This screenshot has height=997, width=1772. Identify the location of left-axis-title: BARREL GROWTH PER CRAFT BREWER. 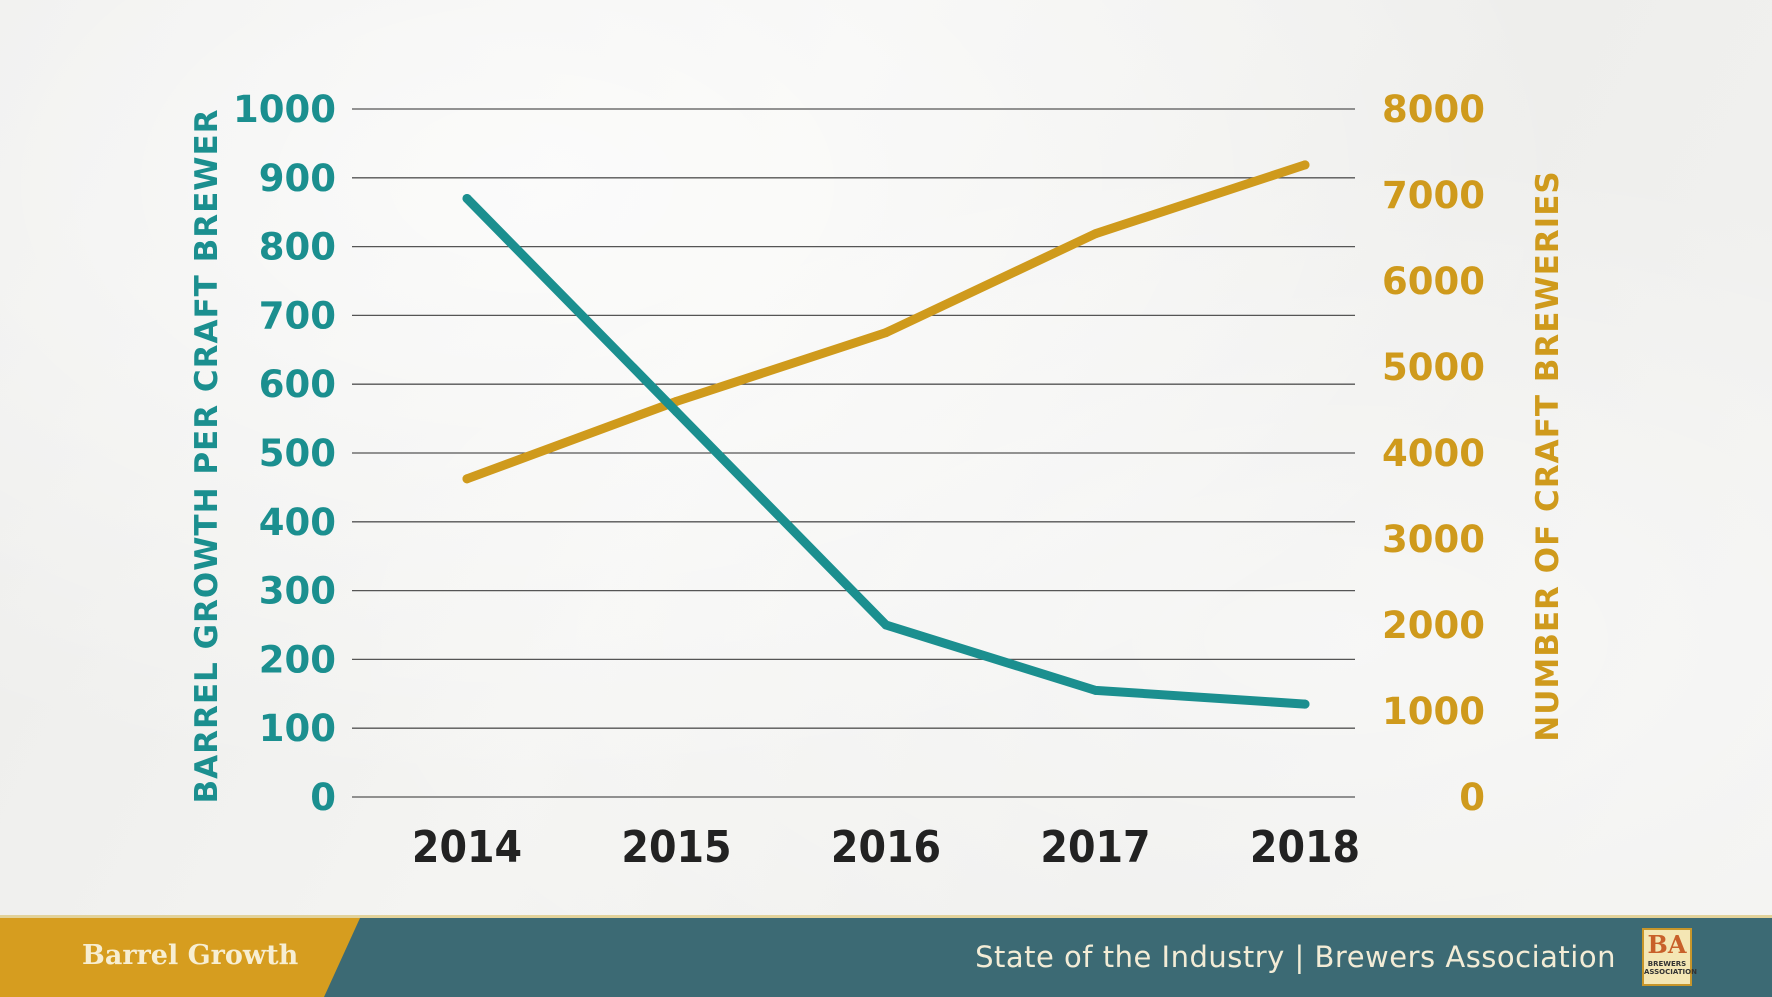
(207, 455).